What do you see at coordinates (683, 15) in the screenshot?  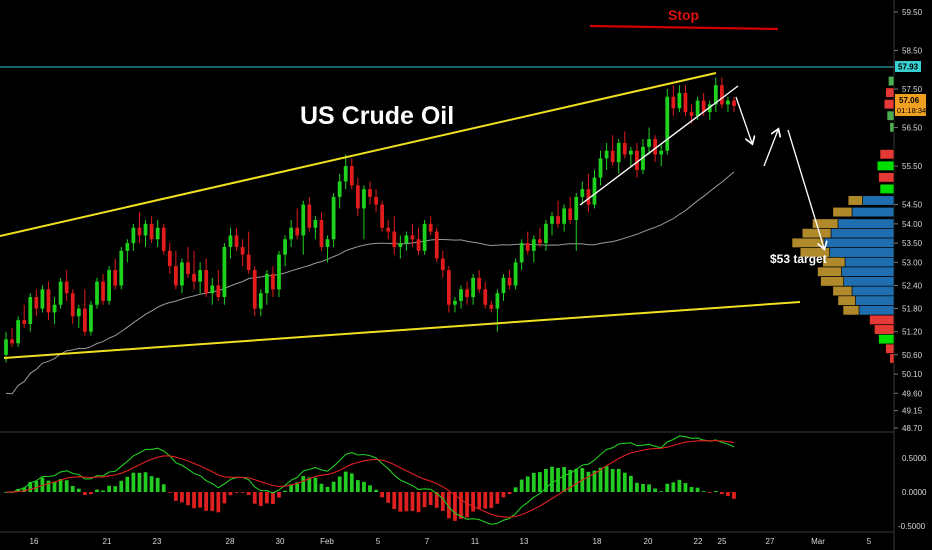 I see `stop-label: Stop` at bounding box center [683, 15].